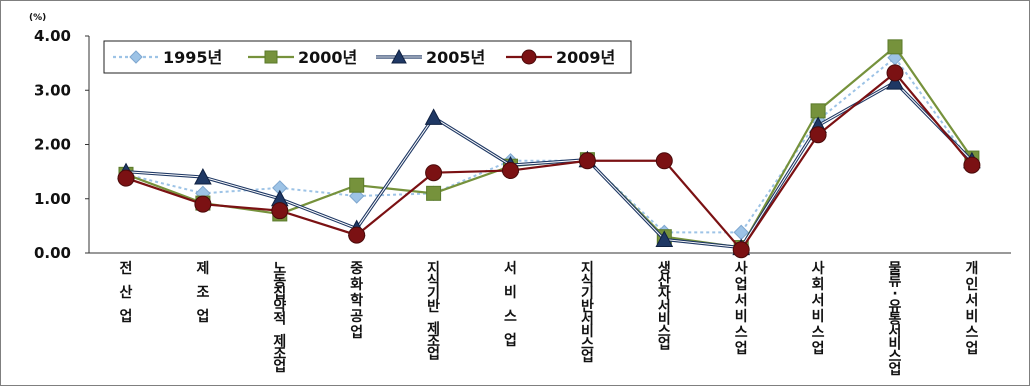 This screenshot has height=387, width=1030. Describe the element at coordinates (356, 301) in the screenshot. I see `x-label-char: 학` at that location.